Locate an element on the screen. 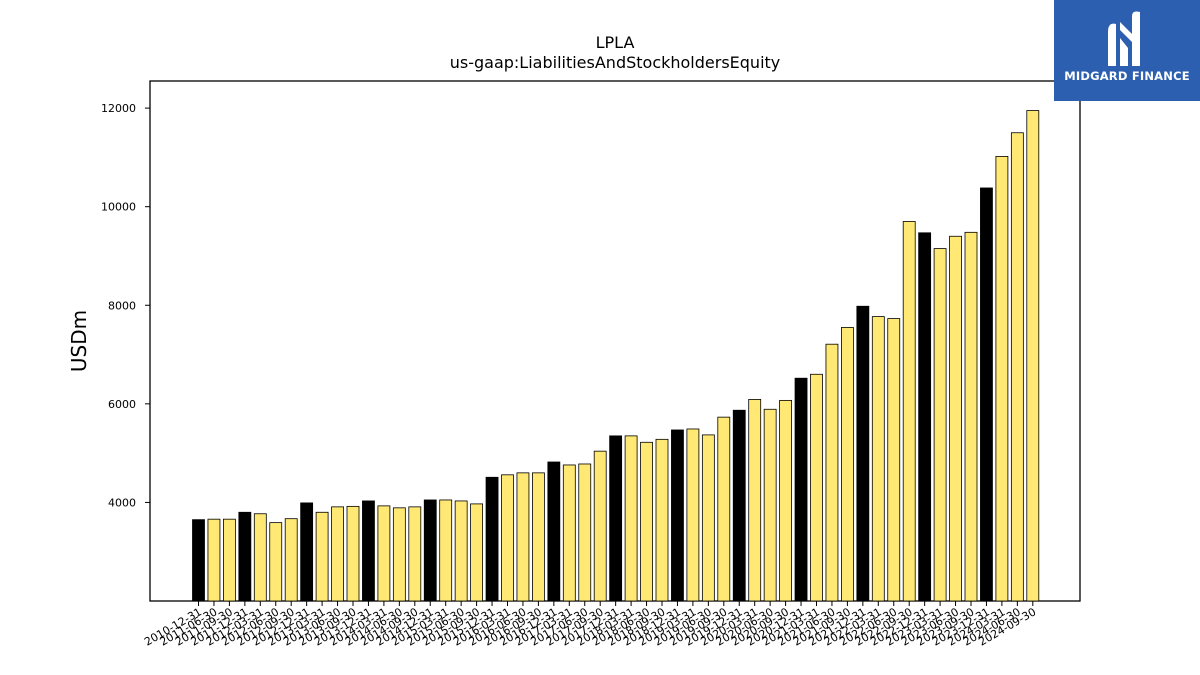  chart-subtitle: us-gaap:LiabilitiesAndStockholdersEquity is located at coordinates (615, 62).